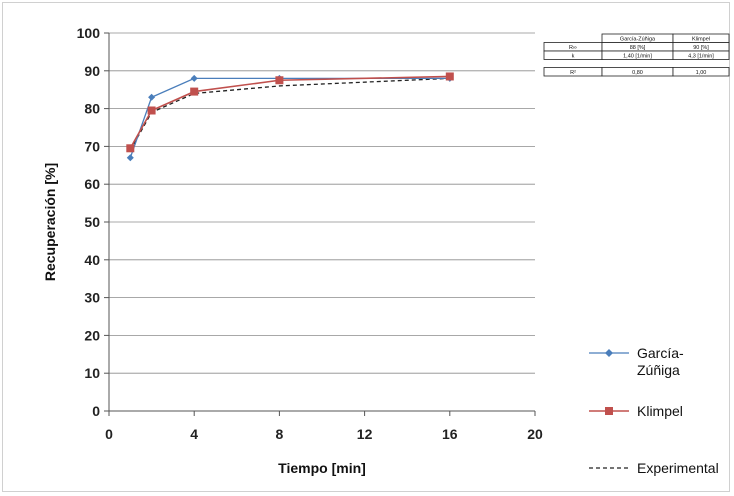 This screenshot has height=496, width=734. I want to click on y-tick-label: 90, so click(92, 71).